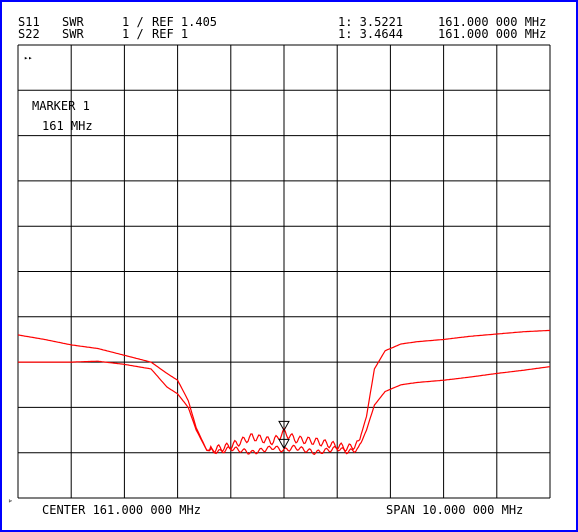 Image resolution: width=578 pixels, height=532 pixels. What do you see at coordinates (73, 34) in the screenshot?
I see `format-label-2: SWR` at bounding box center [73, 34].